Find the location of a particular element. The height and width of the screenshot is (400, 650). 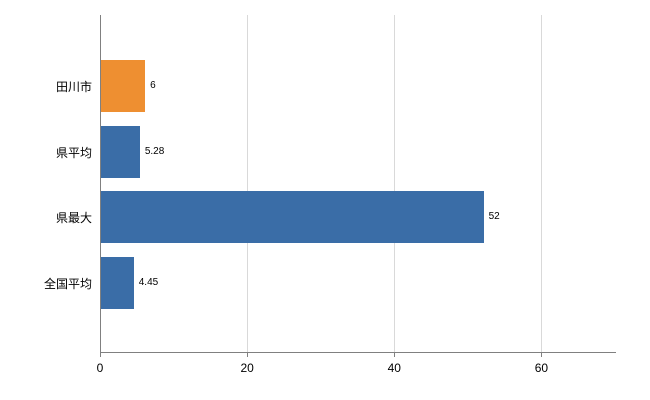

category-label: 県最大 is located at coordinates (73, 218).